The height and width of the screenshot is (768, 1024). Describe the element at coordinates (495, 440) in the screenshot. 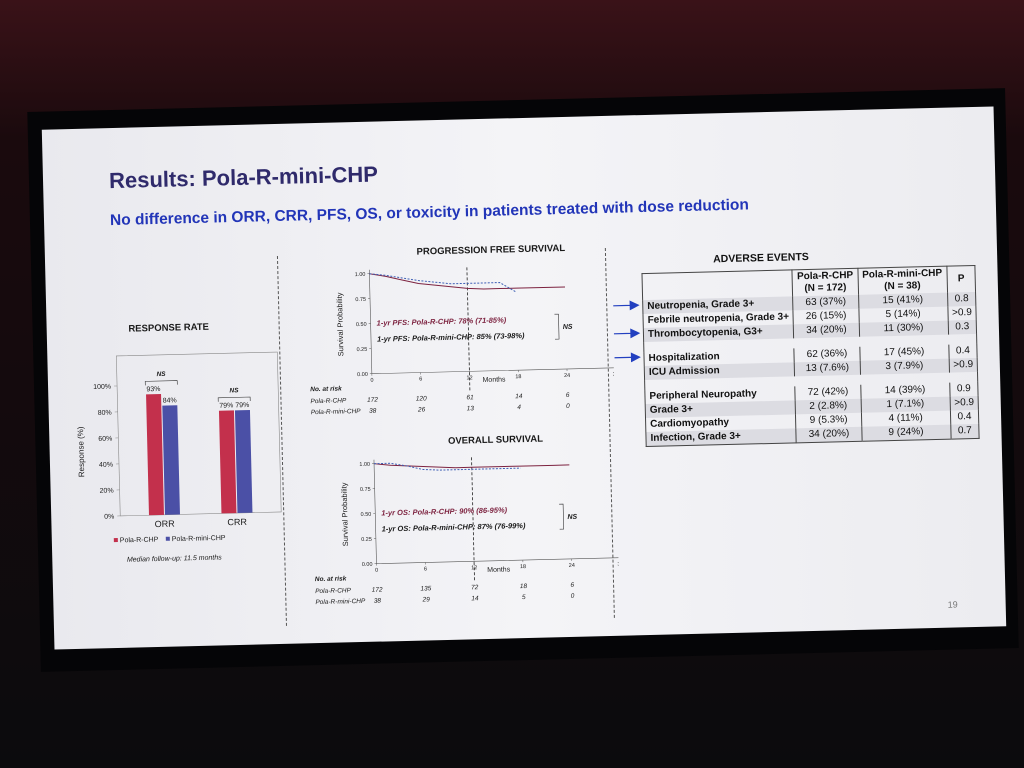

I see `chart-title: OVERALL SURVIVAL` at that location.